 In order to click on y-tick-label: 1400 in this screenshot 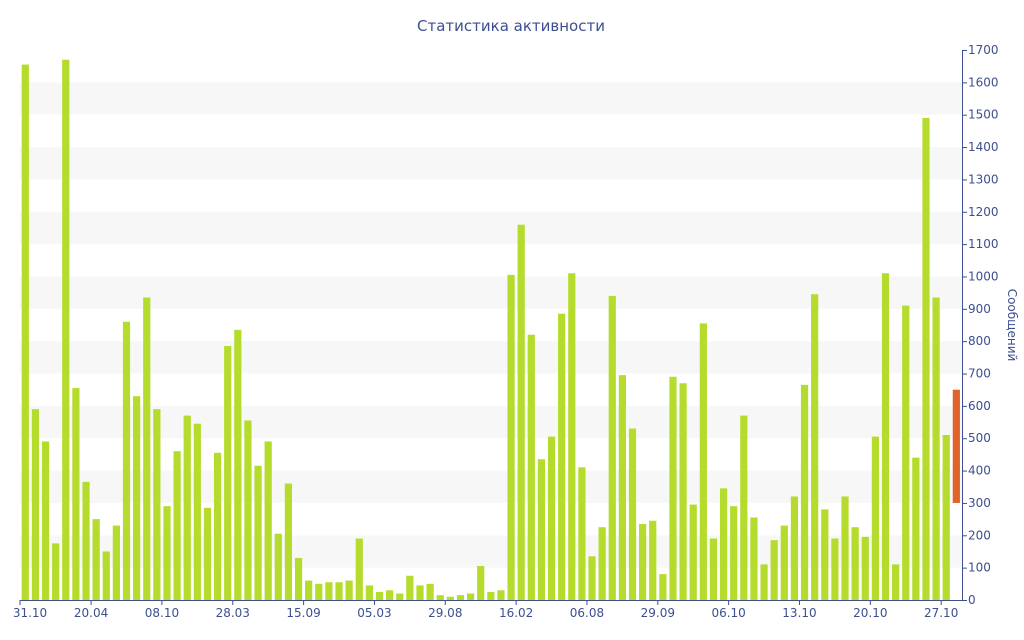, I will do `click(983, 147)`.